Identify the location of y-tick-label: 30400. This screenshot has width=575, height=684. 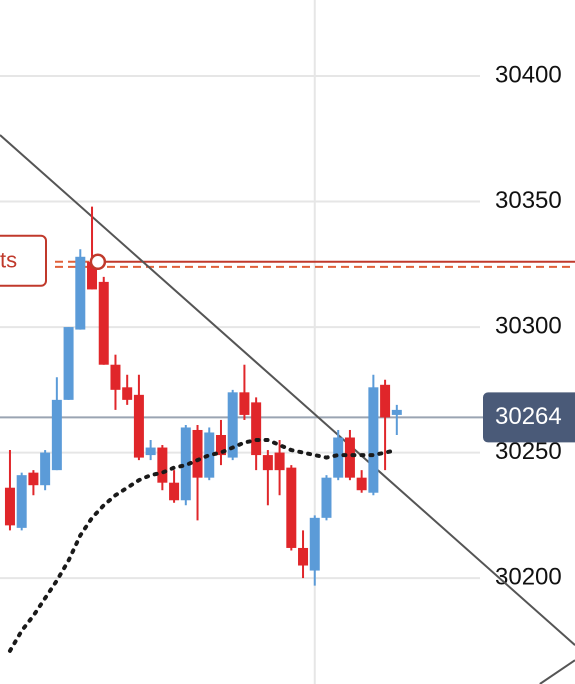
(528, 74).